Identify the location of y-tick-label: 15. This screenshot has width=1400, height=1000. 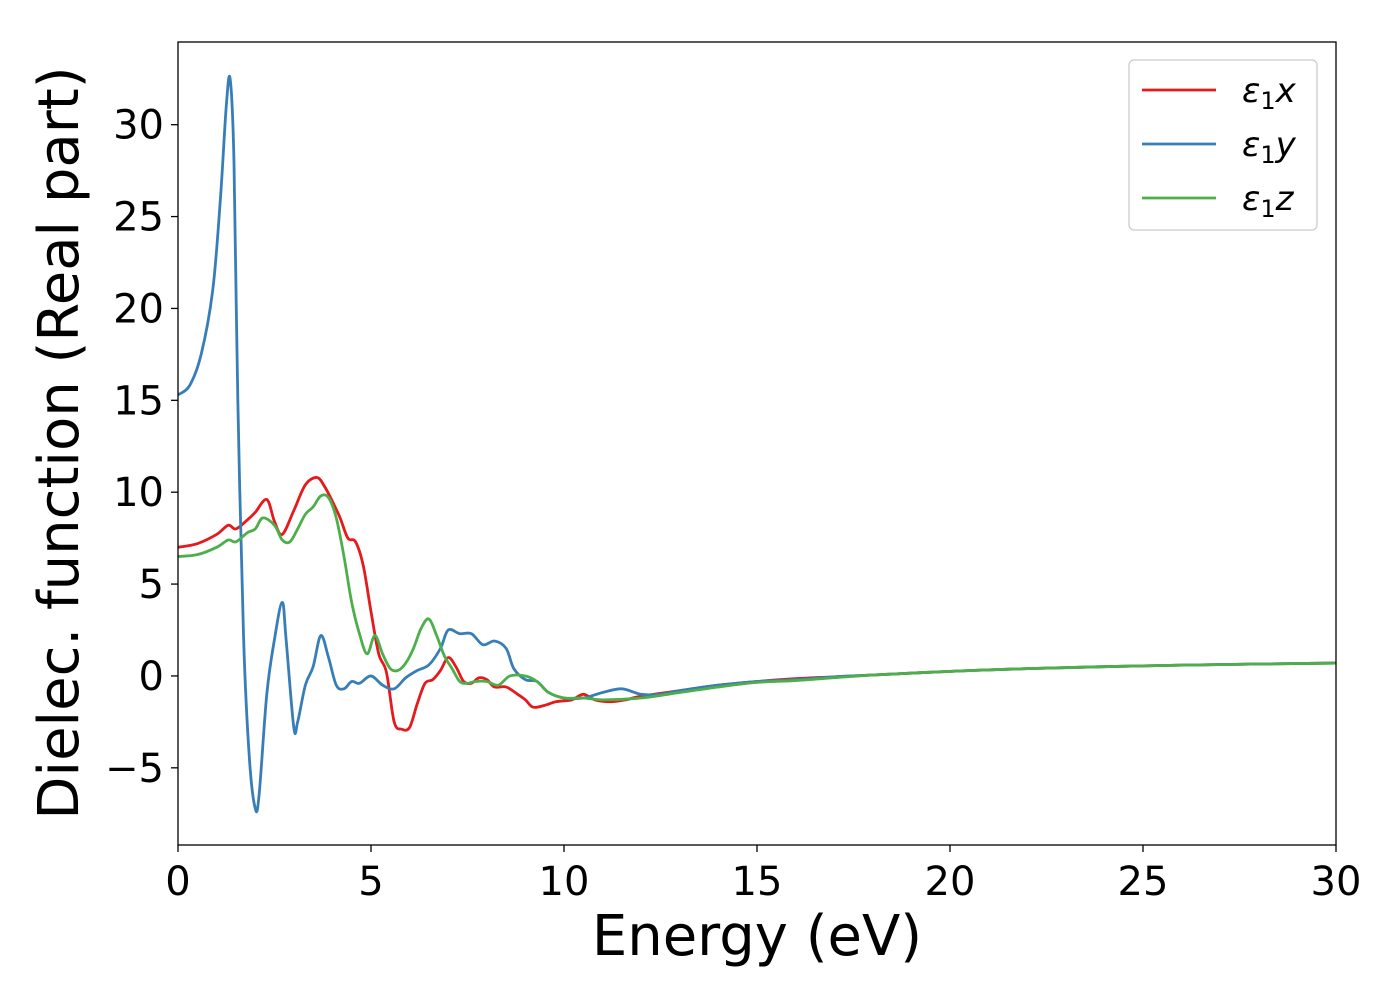
(138, 401).